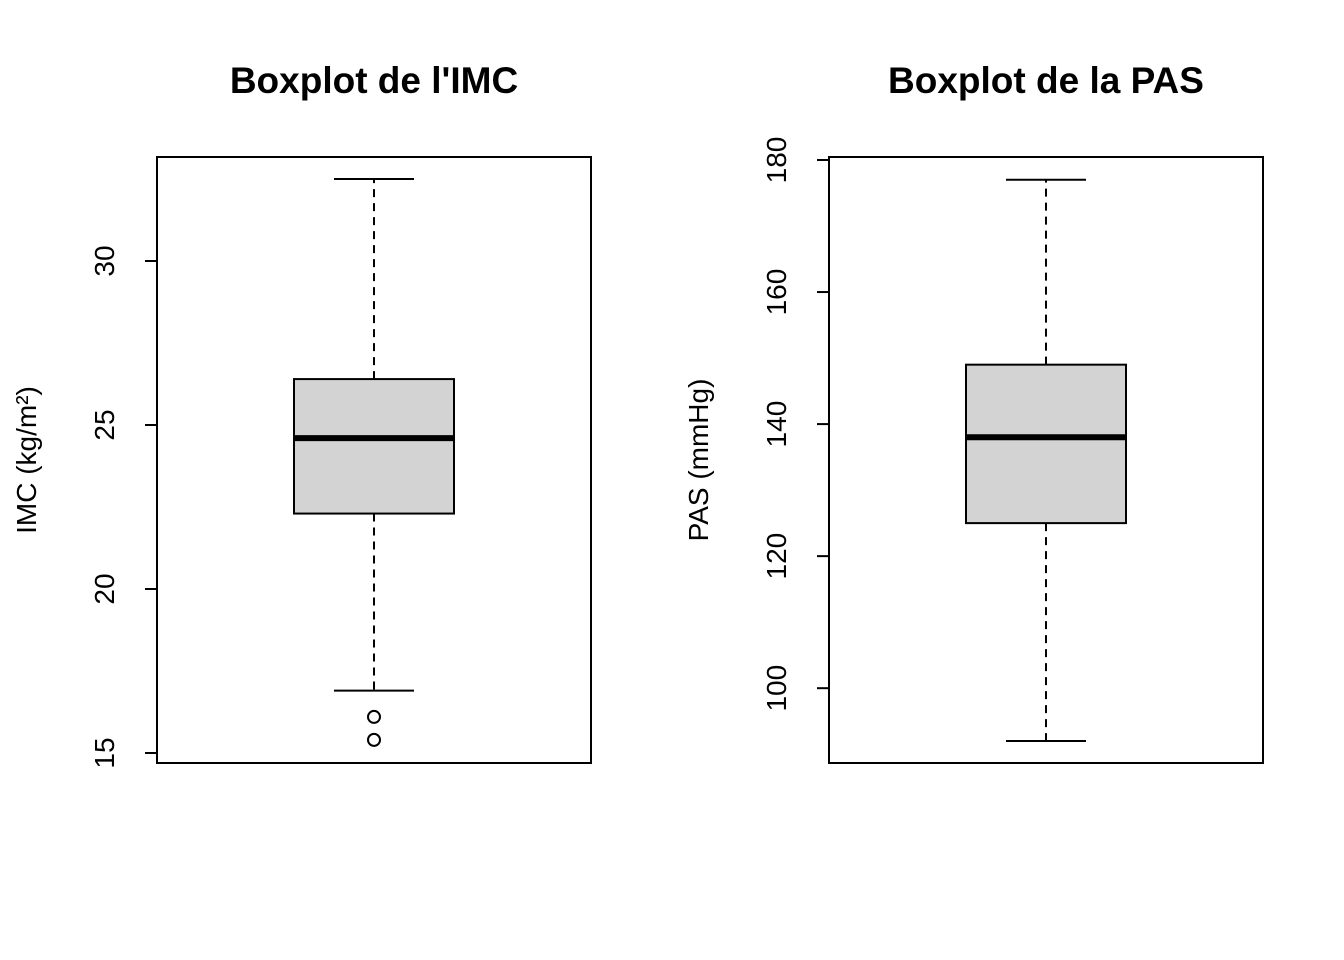 Image resolution: width=1344 pixels, height=960 pixels. Describe the element at coordinates (698, 460) in the screenshot. I see `pas-y-axis-label: PAS (mmHg)` at that location.